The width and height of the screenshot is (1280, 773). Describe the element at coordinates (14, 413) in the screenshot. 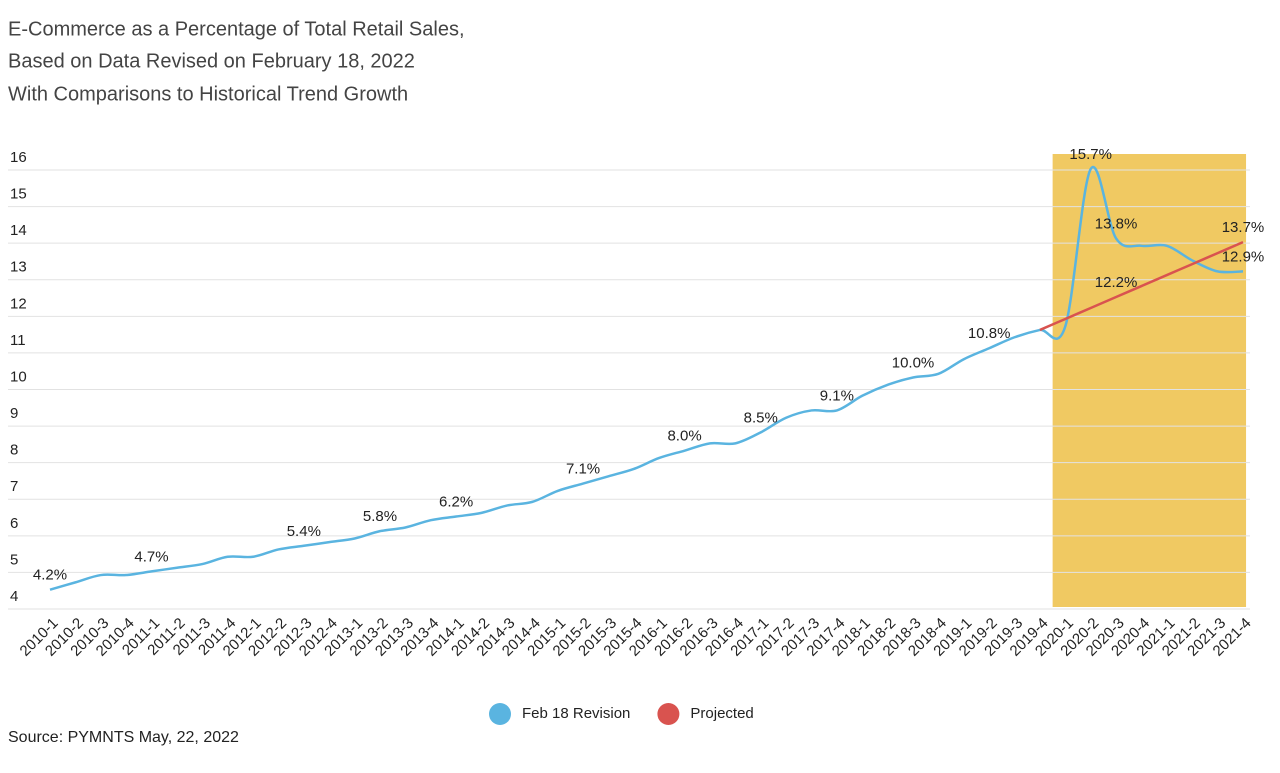

I see `y-tick-label: 9` at that location.